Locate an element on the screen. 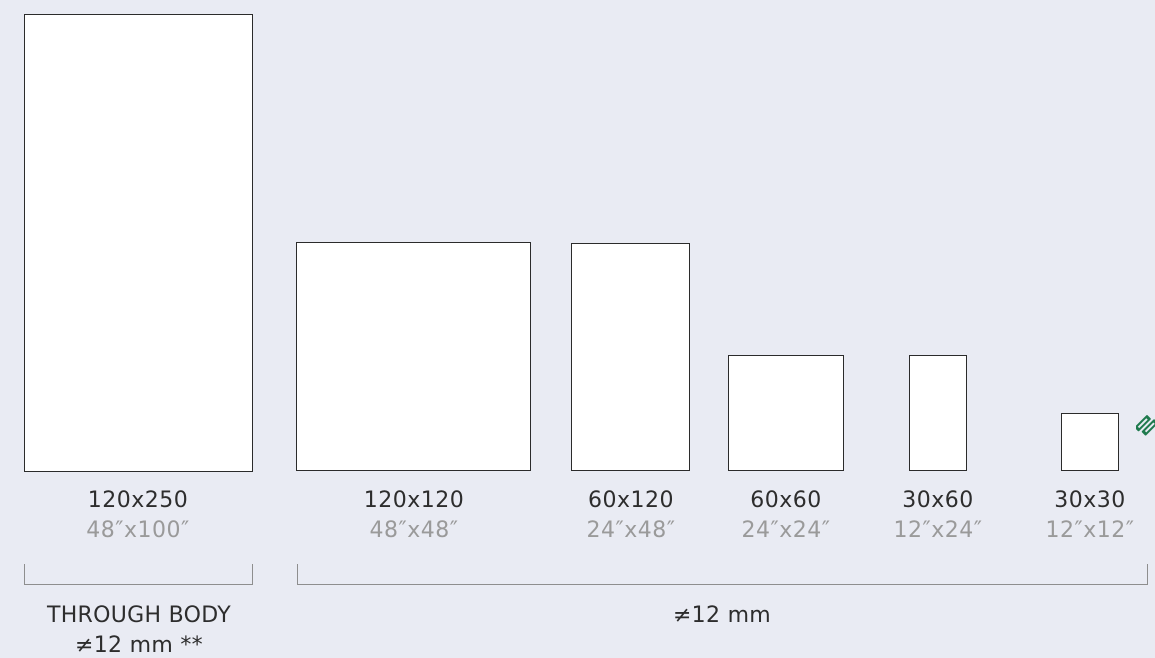 The height and width of the screenshot is (658, 1155). format-imperial-label: 48″x48″ is located at coordinates (414, 530).